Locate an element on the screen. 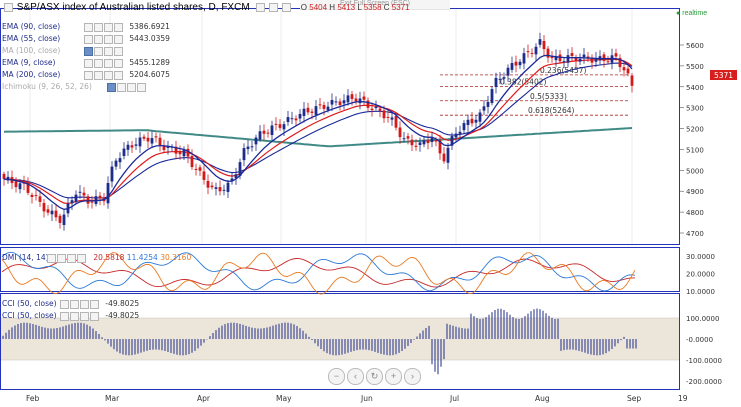 This screenshot has height=407, width=741. legend-ema90: EMA (90, close) 5386.6921 is located at coordinates (86, 27).